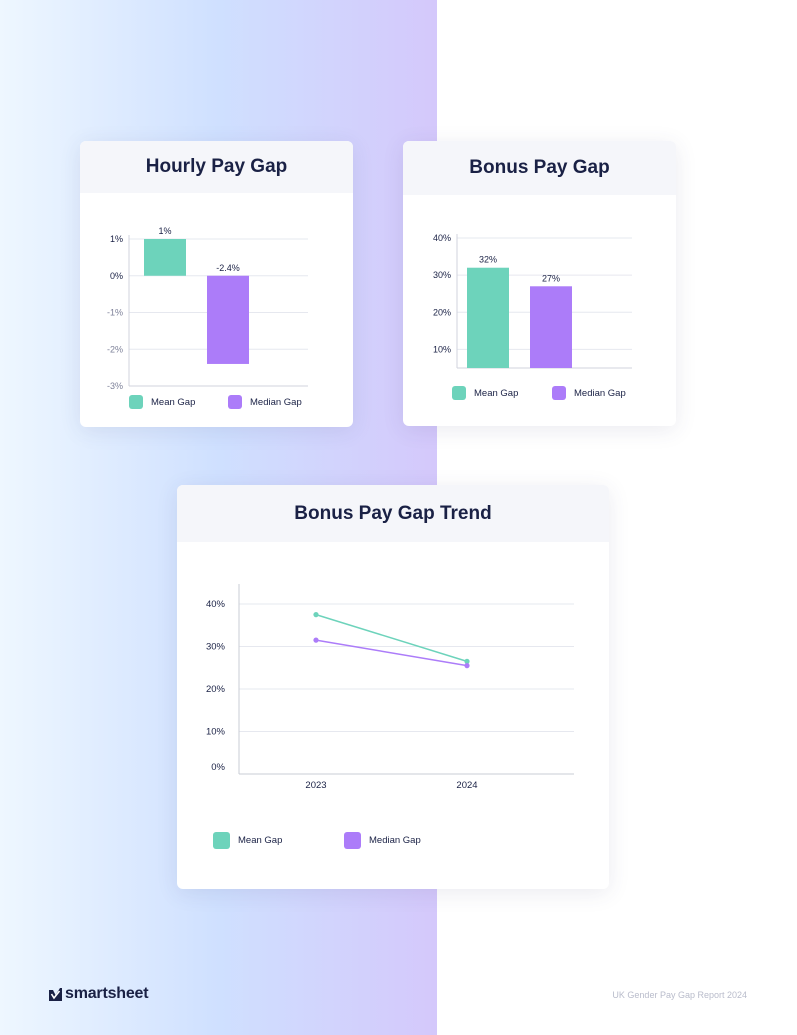 Image resolution: width=797 pixels, height=1035 pixels. I want to click on trend-legend-mean: Mean Gap, so click(247, 840).